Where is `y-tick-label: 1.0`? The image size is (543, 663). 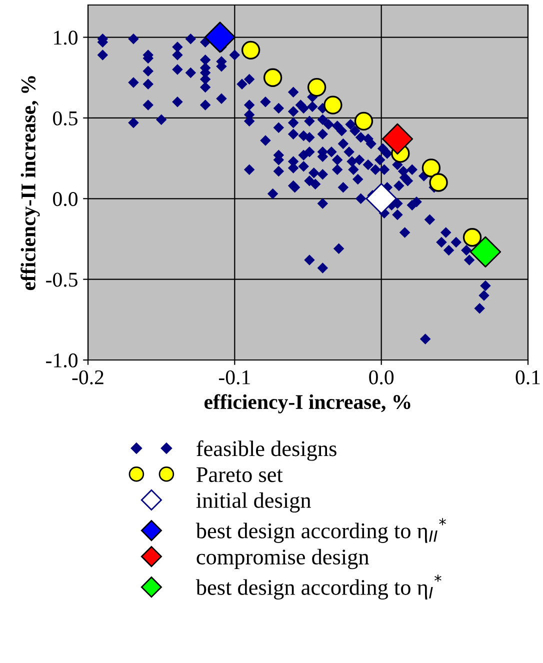
y-tick-label: 1.0 is located at coordinates (66, 37).